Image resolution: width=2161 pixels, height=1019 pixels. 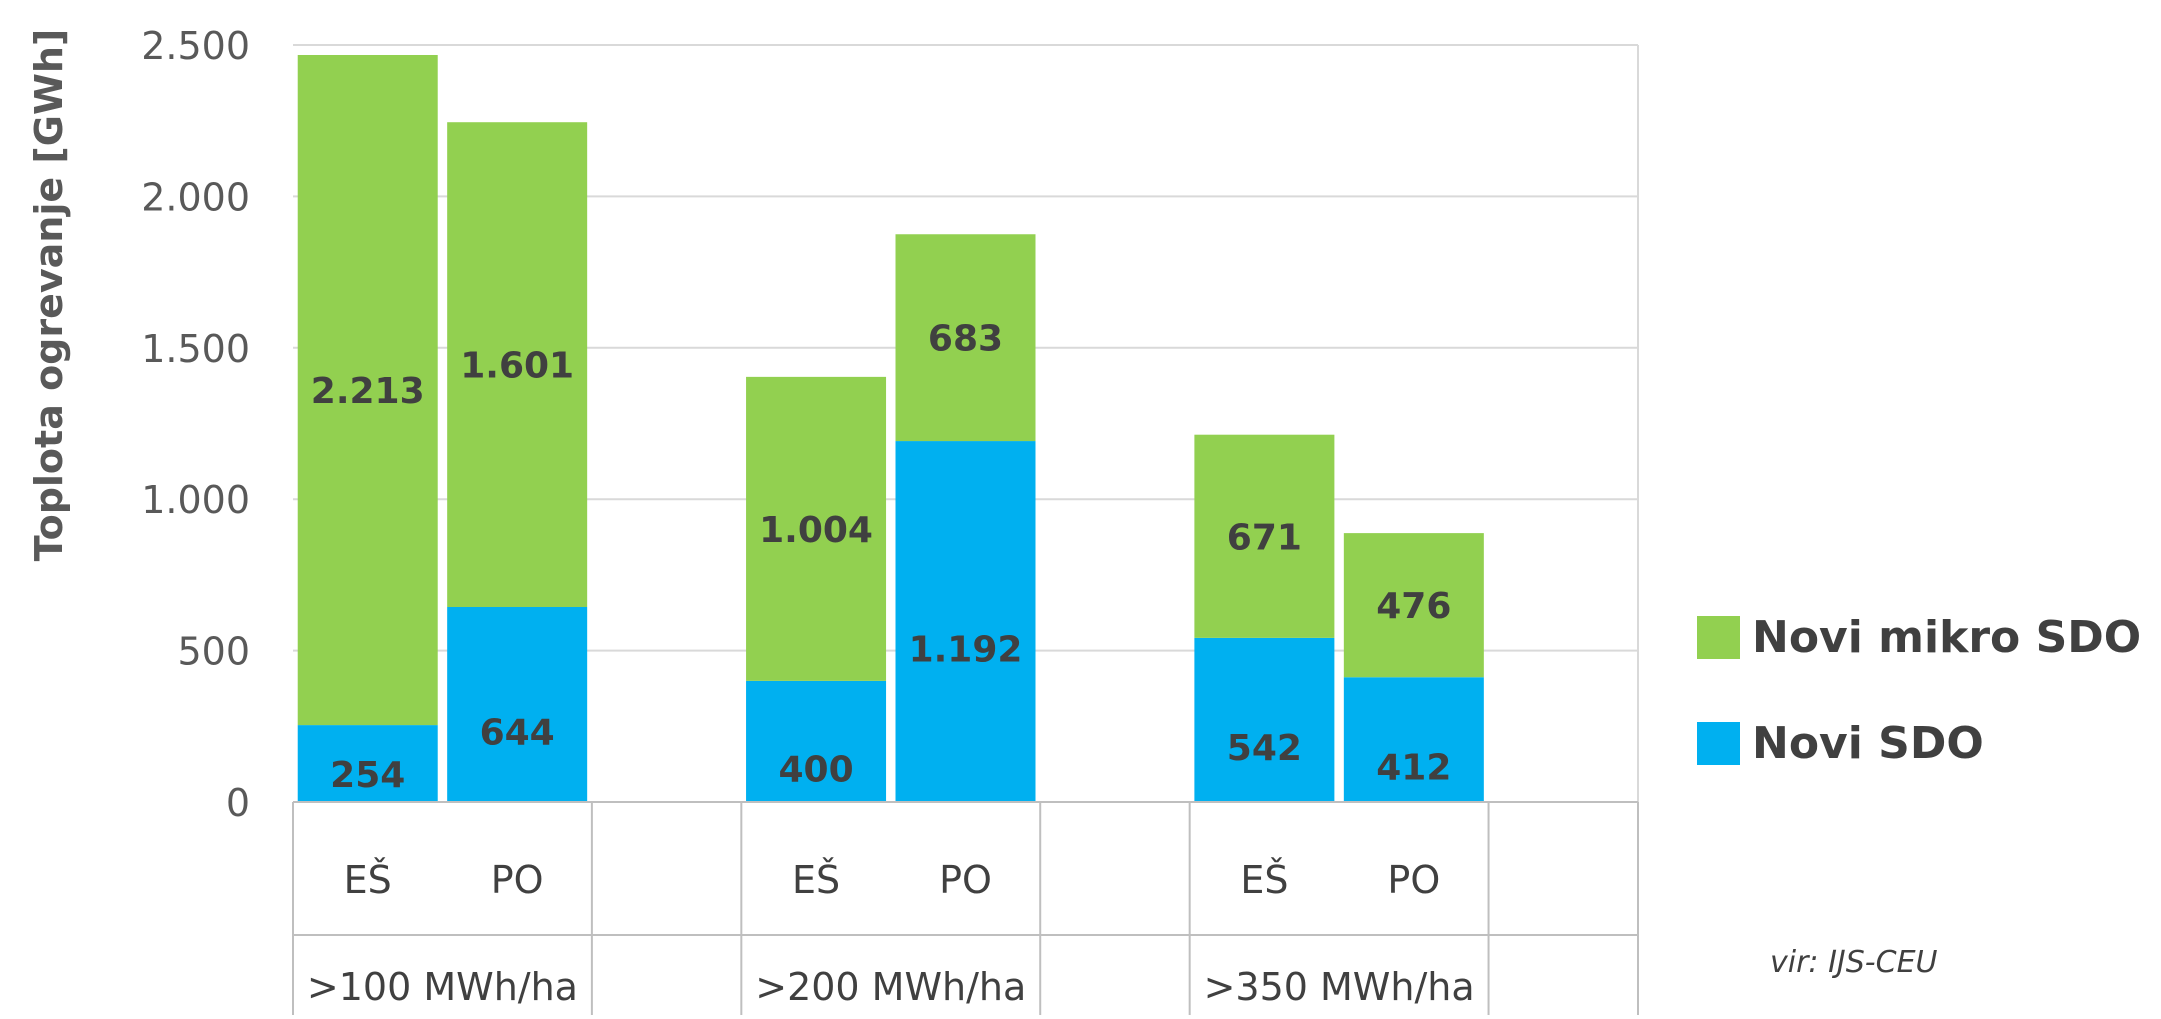 What do you see at coordinates (195, 197) in the screenshot?
I see `y-tick-label: 2.000` at bounding box center [195, 197].